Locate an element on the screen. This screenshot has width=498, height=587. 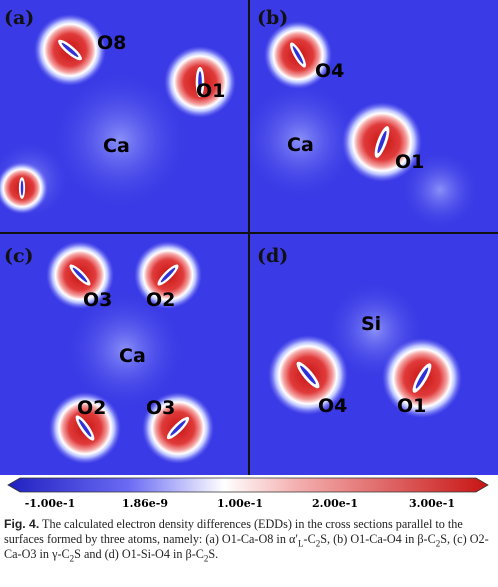
panel-letter: (a) is located at coordinates (19, 18).